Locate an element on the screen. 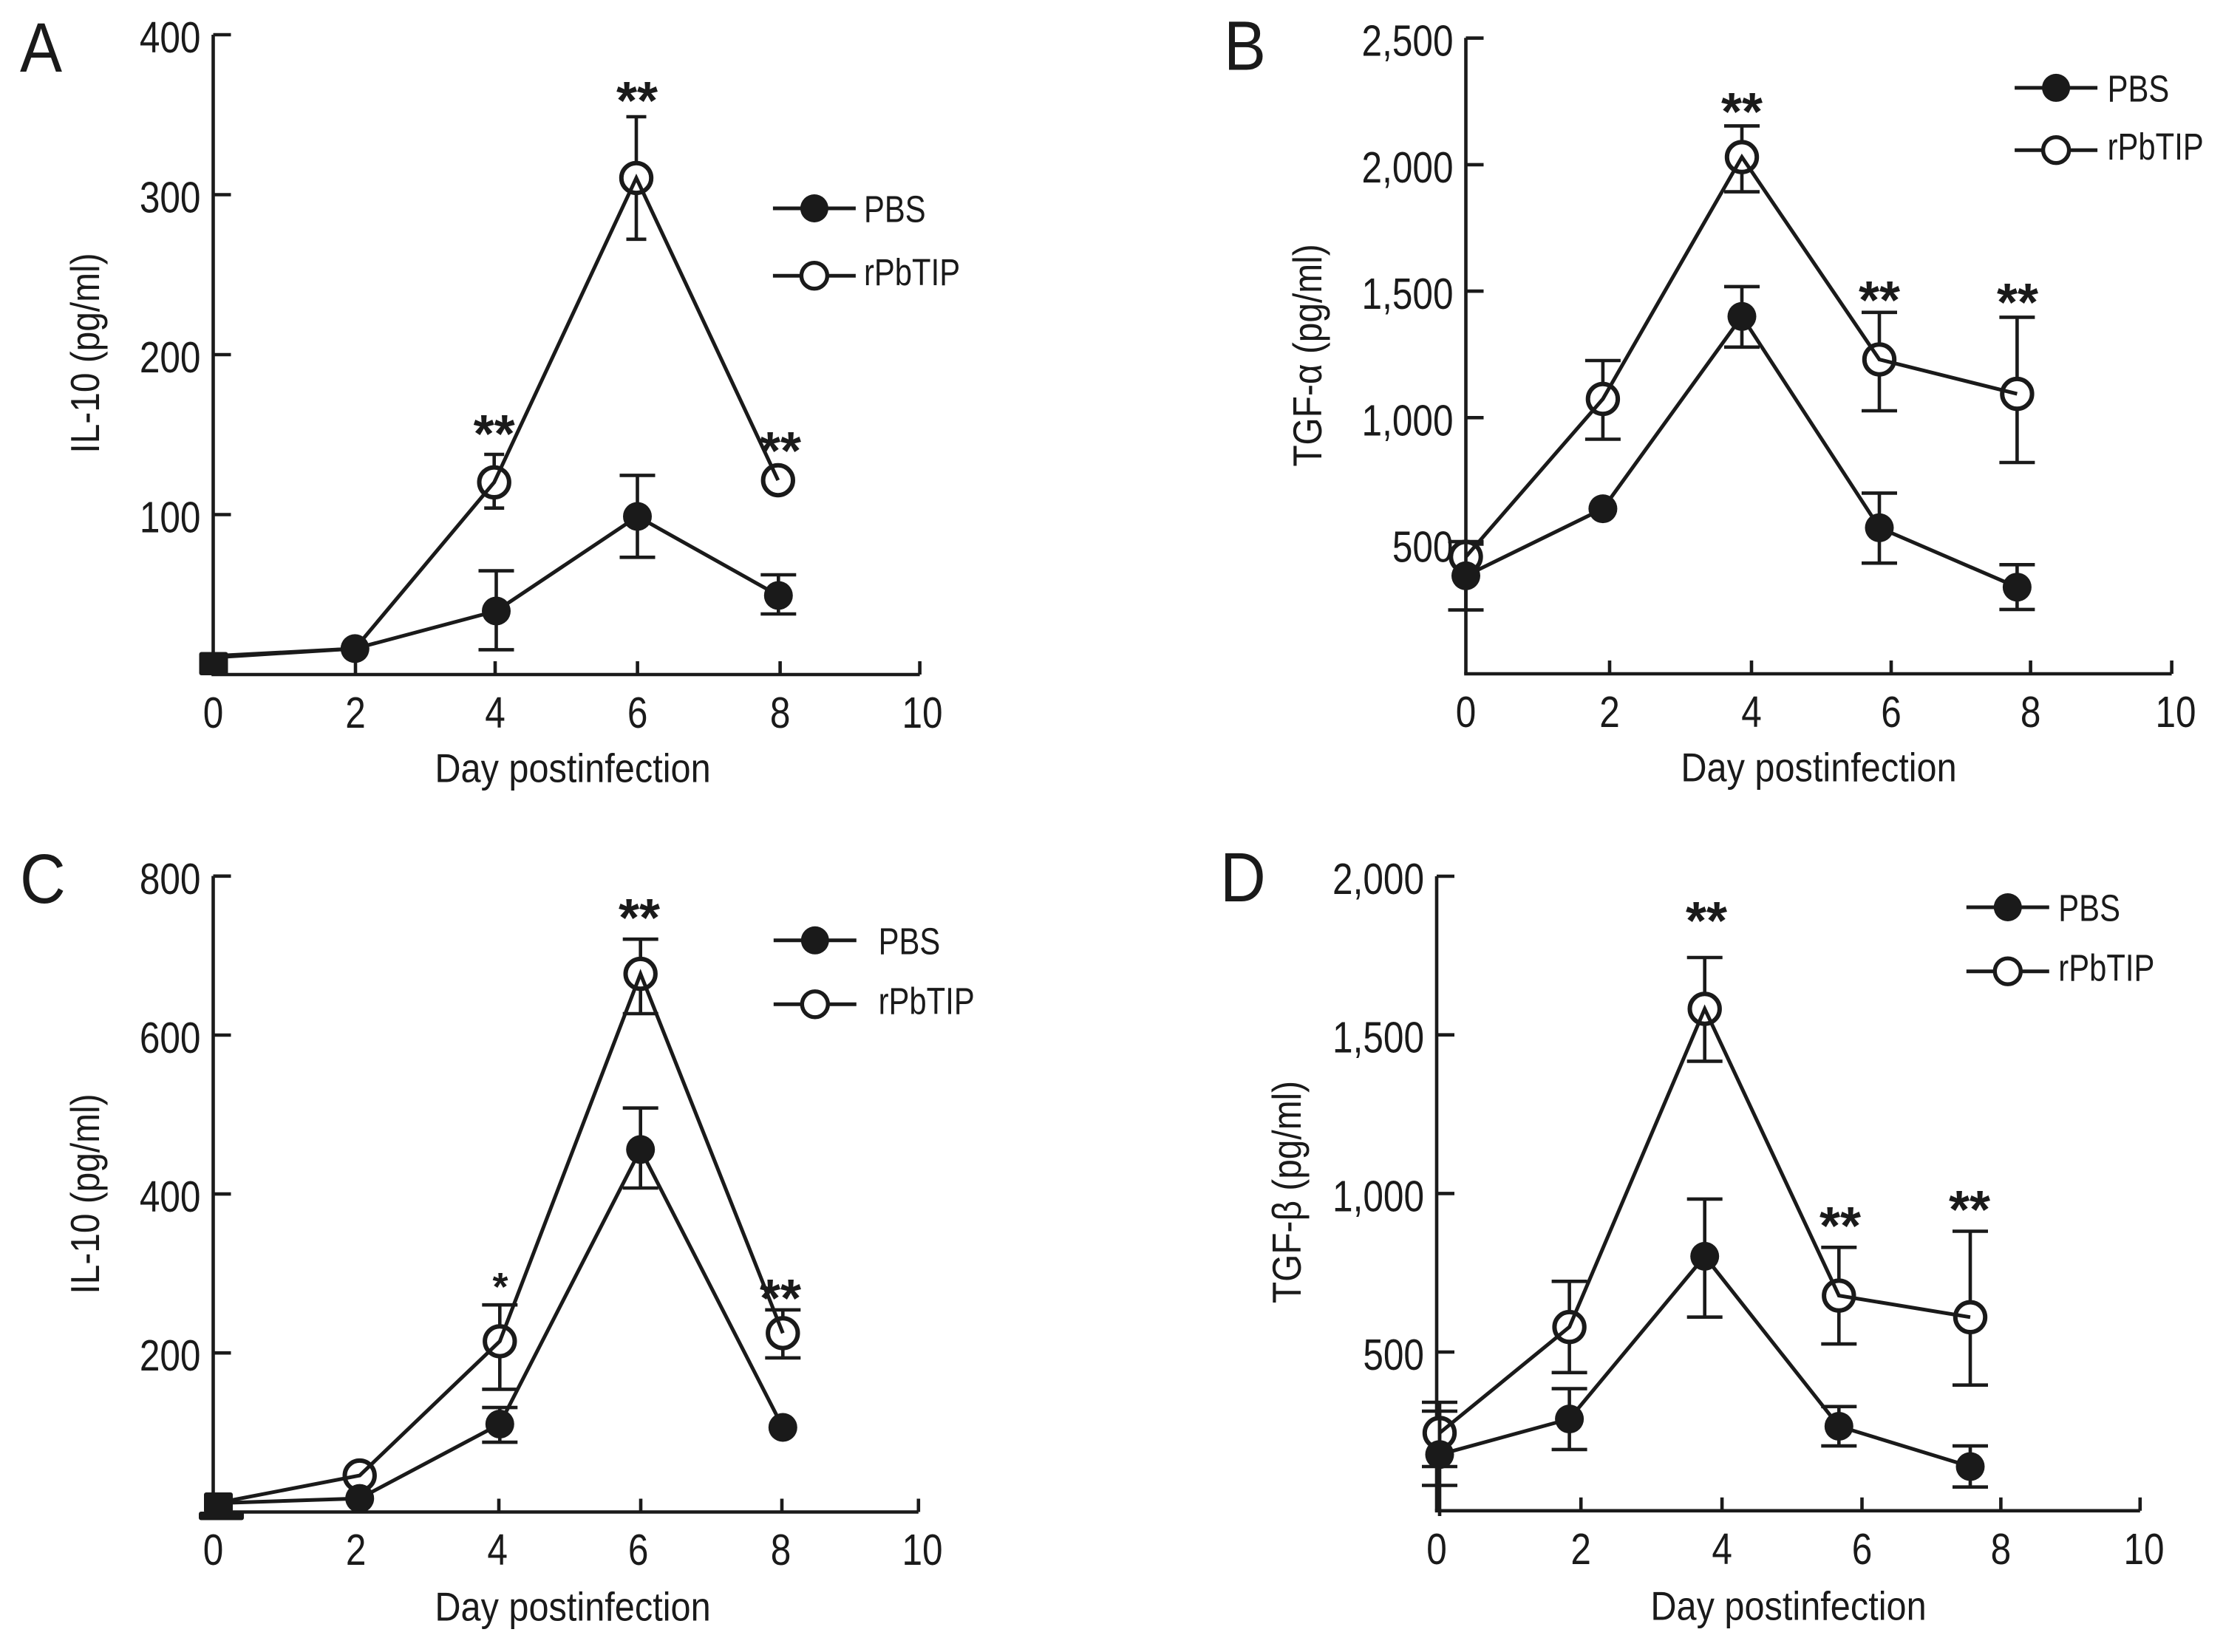  svg-text: TGF-α (pg/ml) is located at coordinates (1307, 355).